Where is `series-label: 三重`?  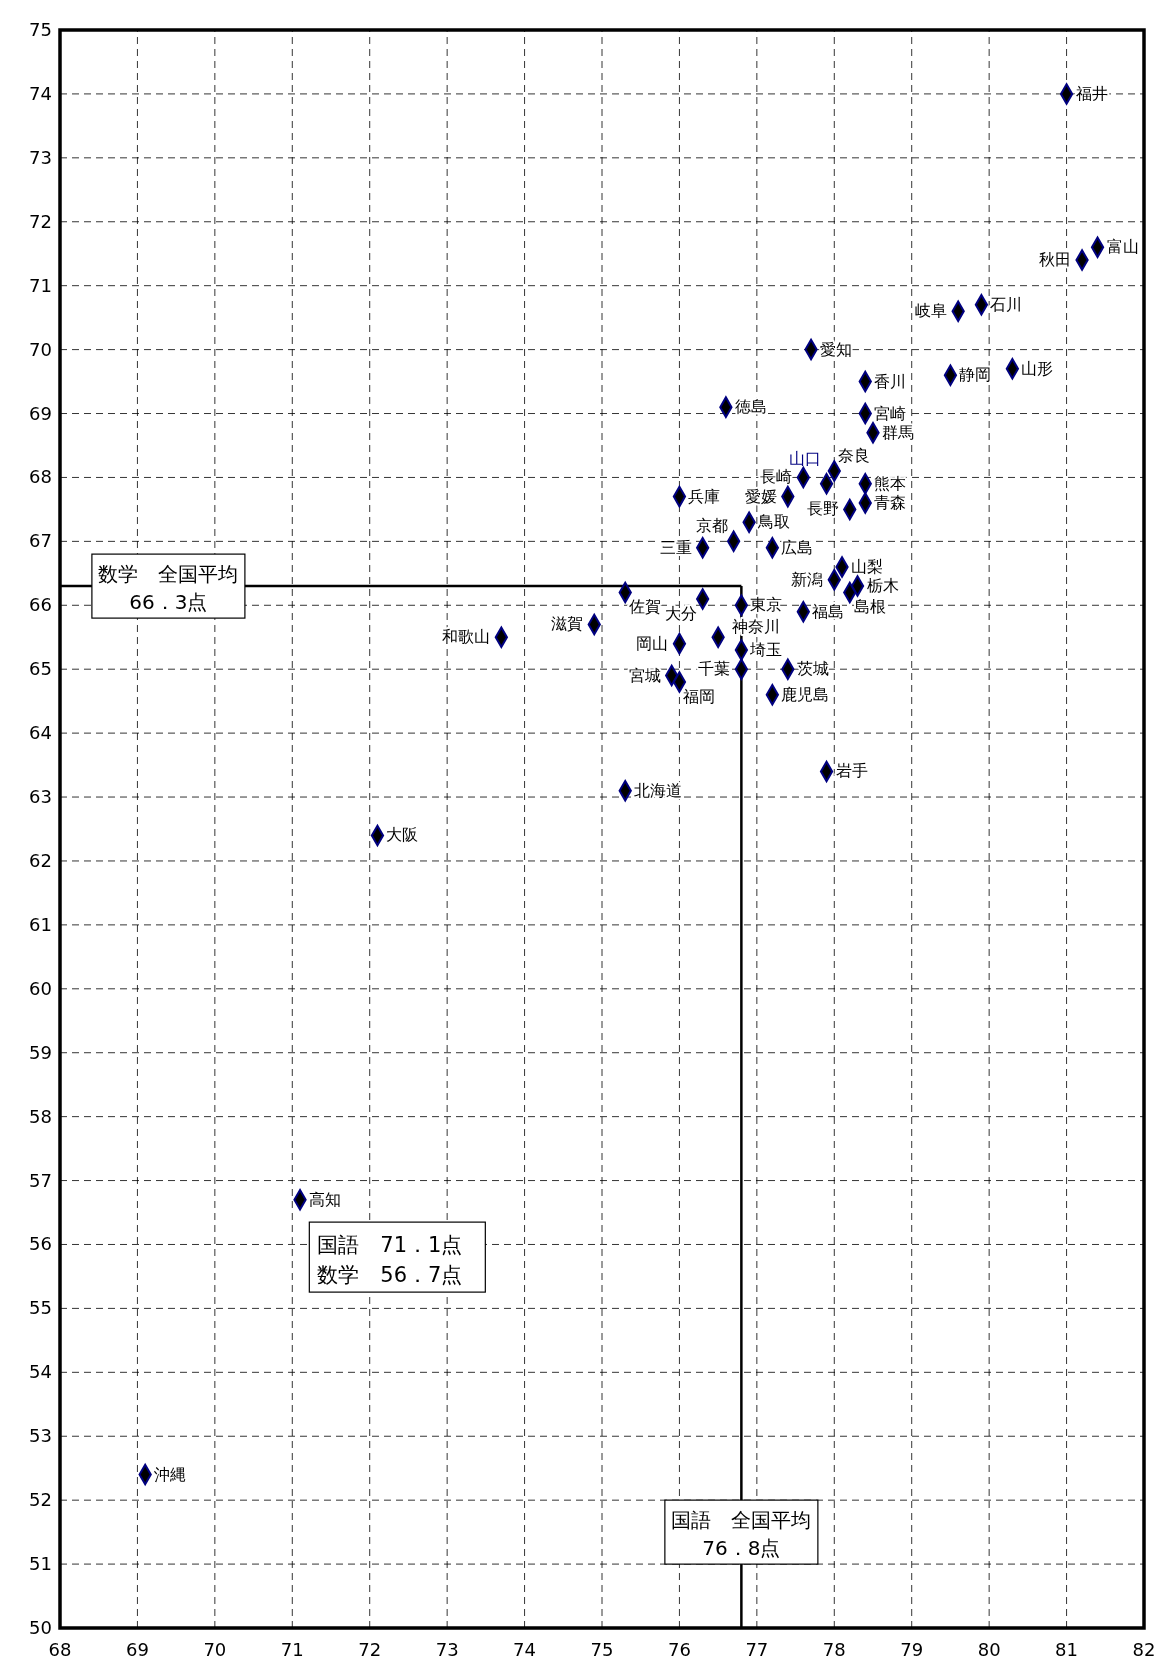 series-label: 三重 is located at coordinates (675, 547).